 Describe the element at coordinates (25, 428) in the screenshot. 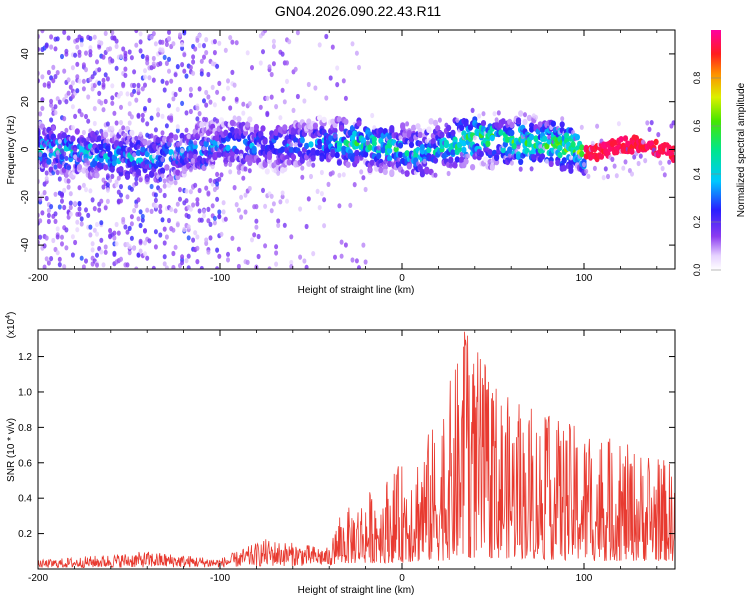

I see `snr-ytick-label: 0.8` at that location.